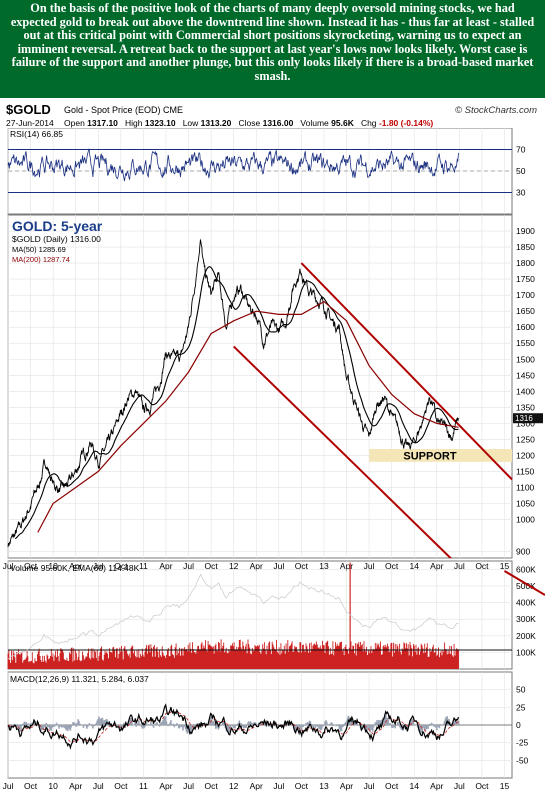 This screenshot has height=800, width=545. Describe the element at coordinates (526, 586) in the screenshot. I see `vol-y-tick-label: 500K` at that location.